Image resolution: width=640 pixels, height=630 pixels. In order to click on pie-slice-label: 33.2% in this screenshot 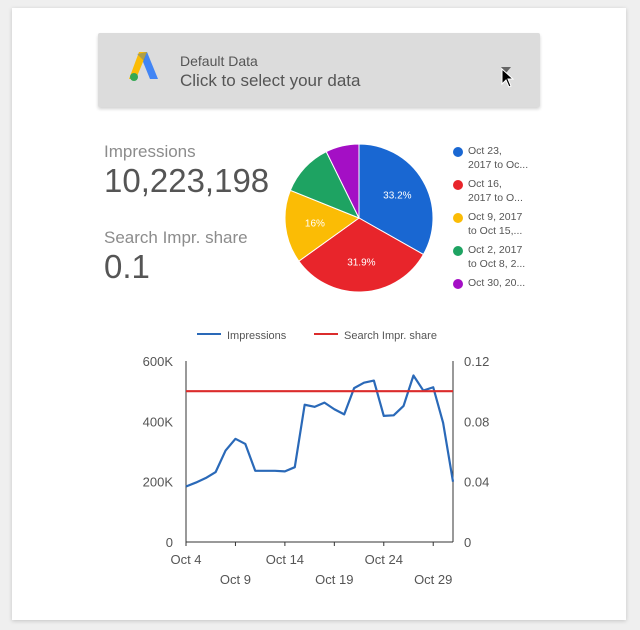, I will do `click(397, 196)`.